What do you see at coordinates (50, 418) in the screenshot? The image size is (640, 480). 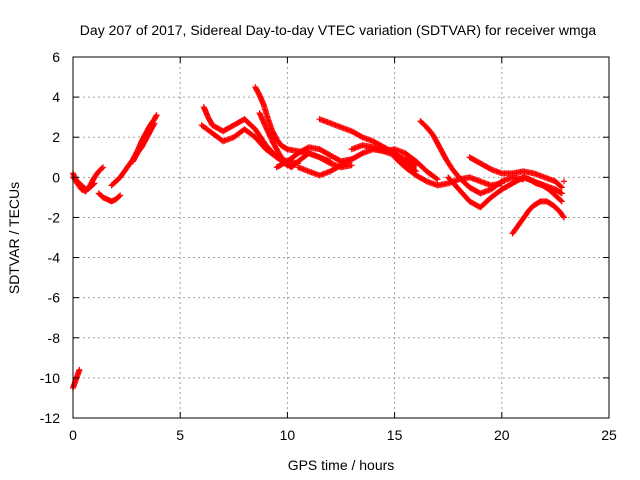 I see `y-tick-label: -12` at bounding box center [50, 418].